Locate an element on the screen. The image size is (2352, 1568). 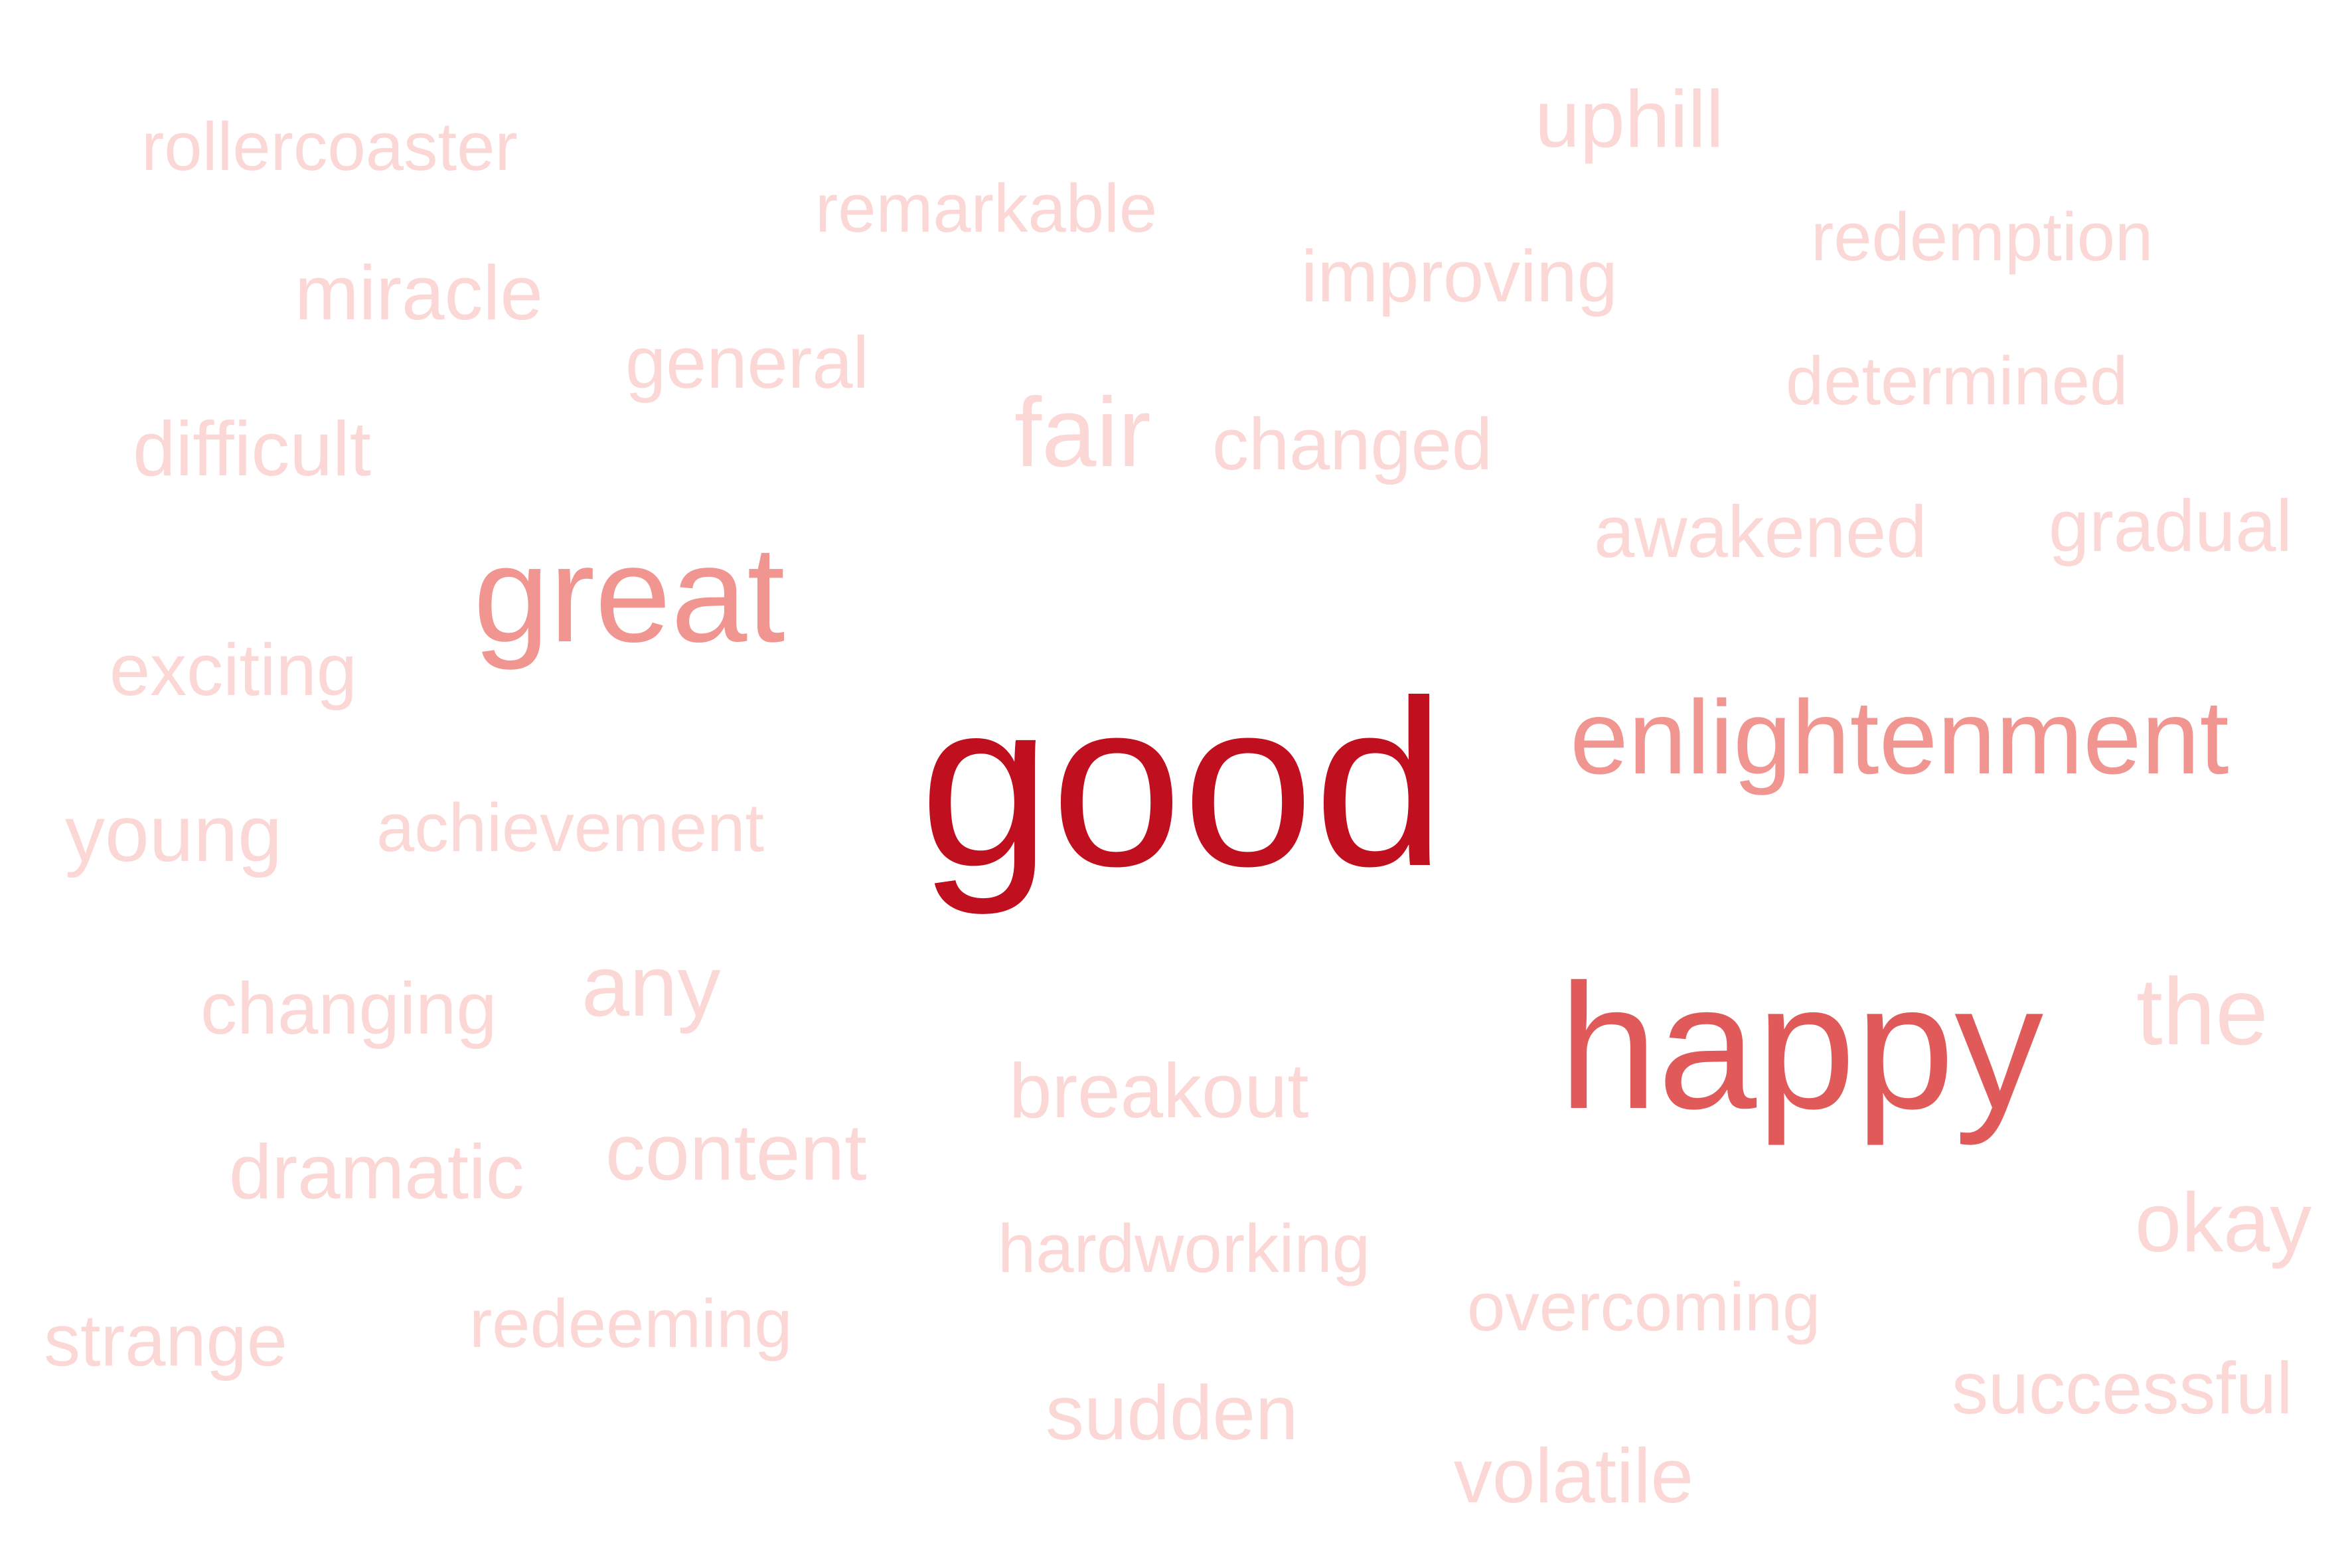
word-gradual: gradual is located at coordinates (2170, 526).